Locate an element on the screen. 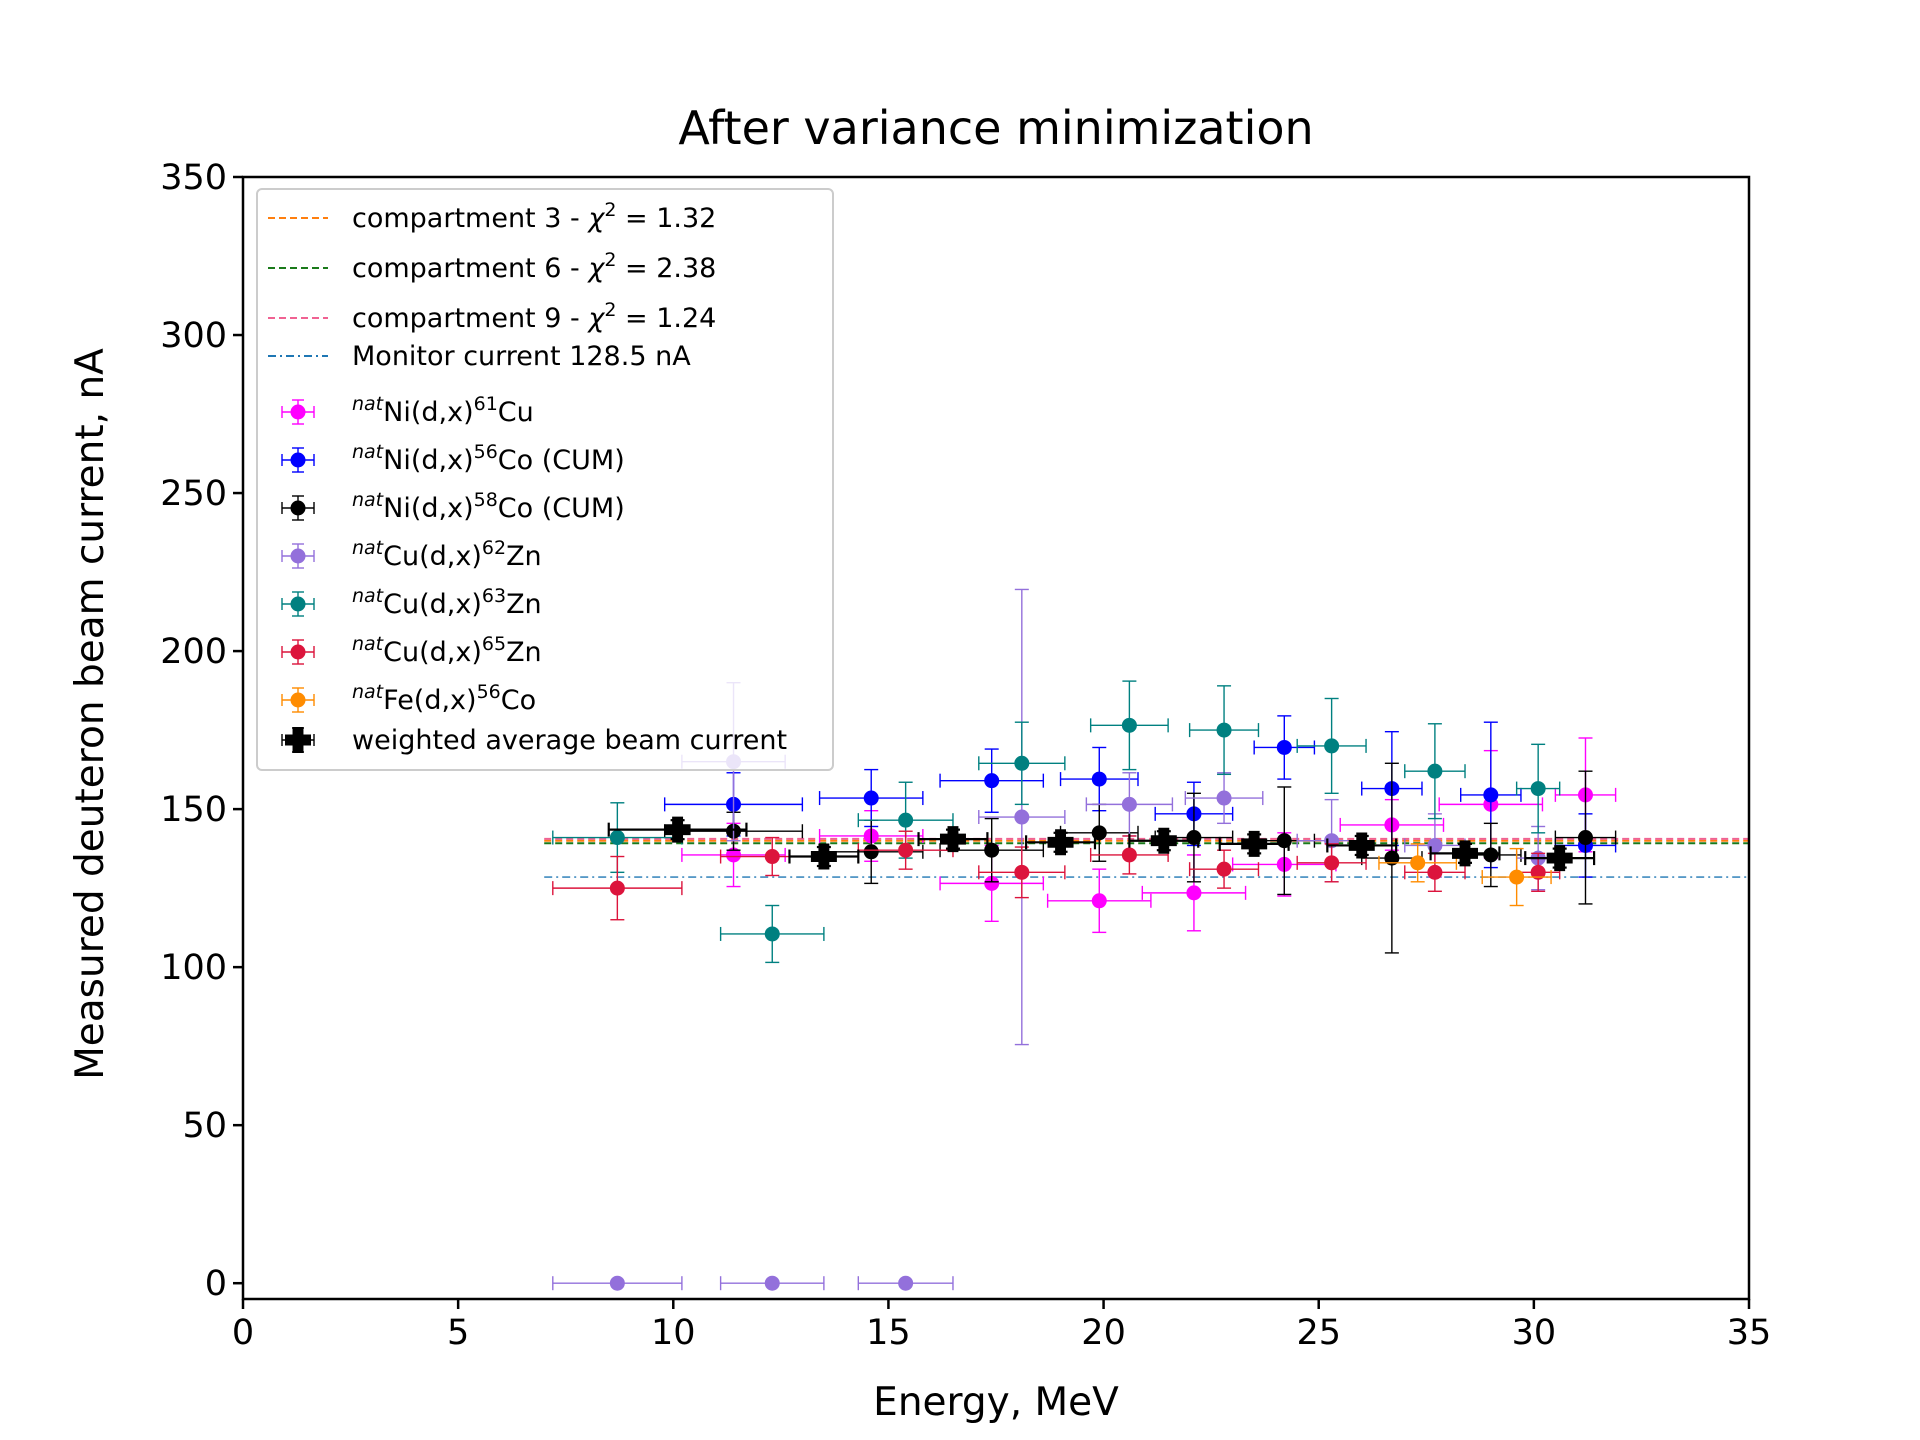 Image resolution: width=1920 pixels, height=1440 pixels. x-tick-label: 20 is located at coordinates (1103, 1333).